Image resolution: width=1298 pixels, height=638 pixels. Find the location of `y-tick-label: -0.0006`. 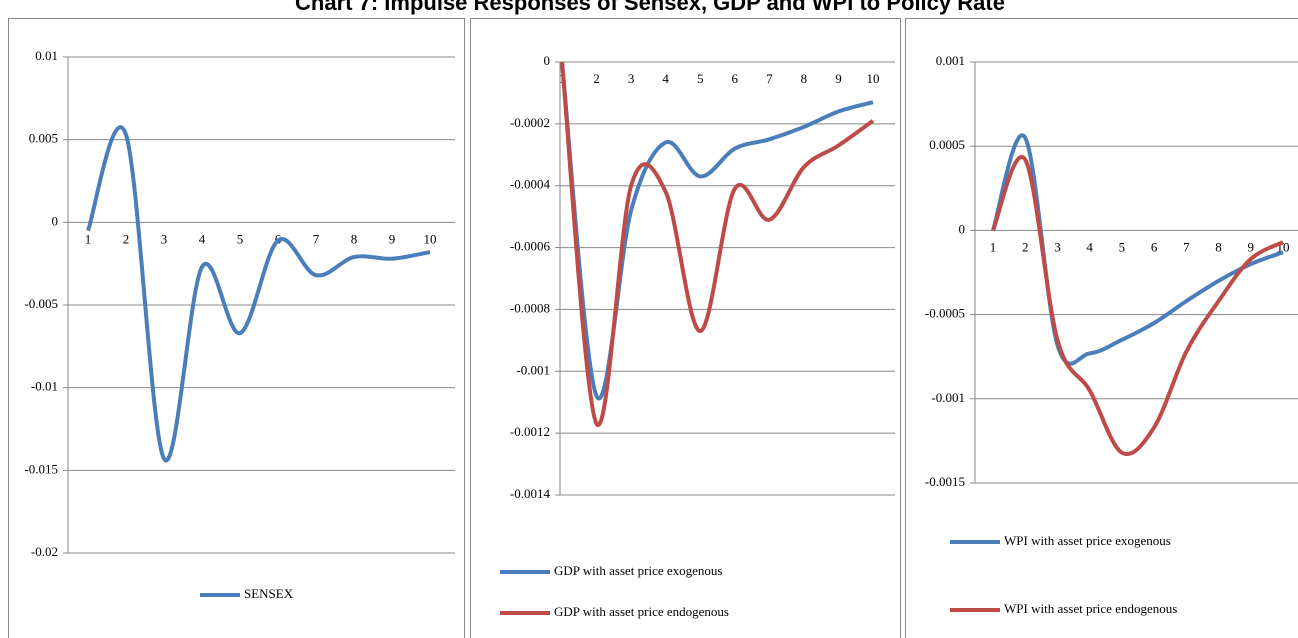

y-tick-label: -0.0006 is located at coordinates (530, 246).